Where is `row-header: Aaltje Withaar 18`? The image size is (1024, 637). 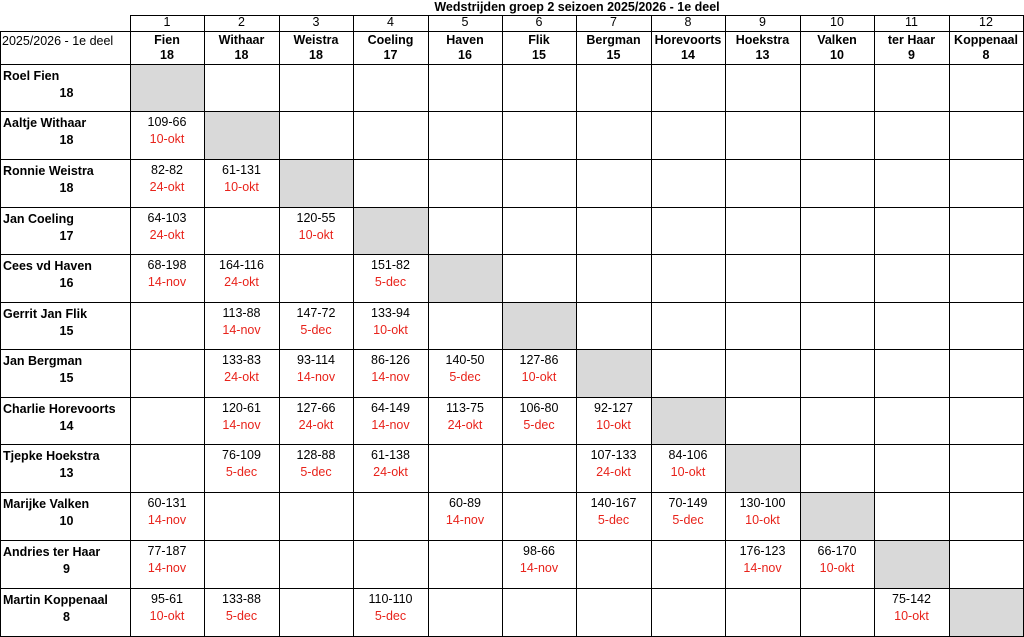 row-header: Aaltje Withaar 18 is located at coordinates (65, 135).